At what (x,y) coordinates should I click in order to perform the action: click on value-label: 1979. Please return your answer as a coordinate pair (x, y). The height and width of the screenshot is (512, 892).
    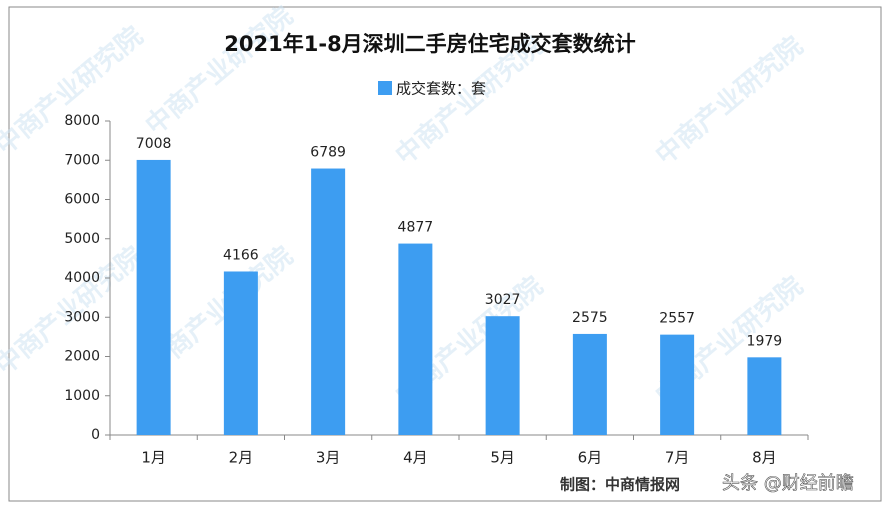
    Looking at the image, I should click on (765, 341).